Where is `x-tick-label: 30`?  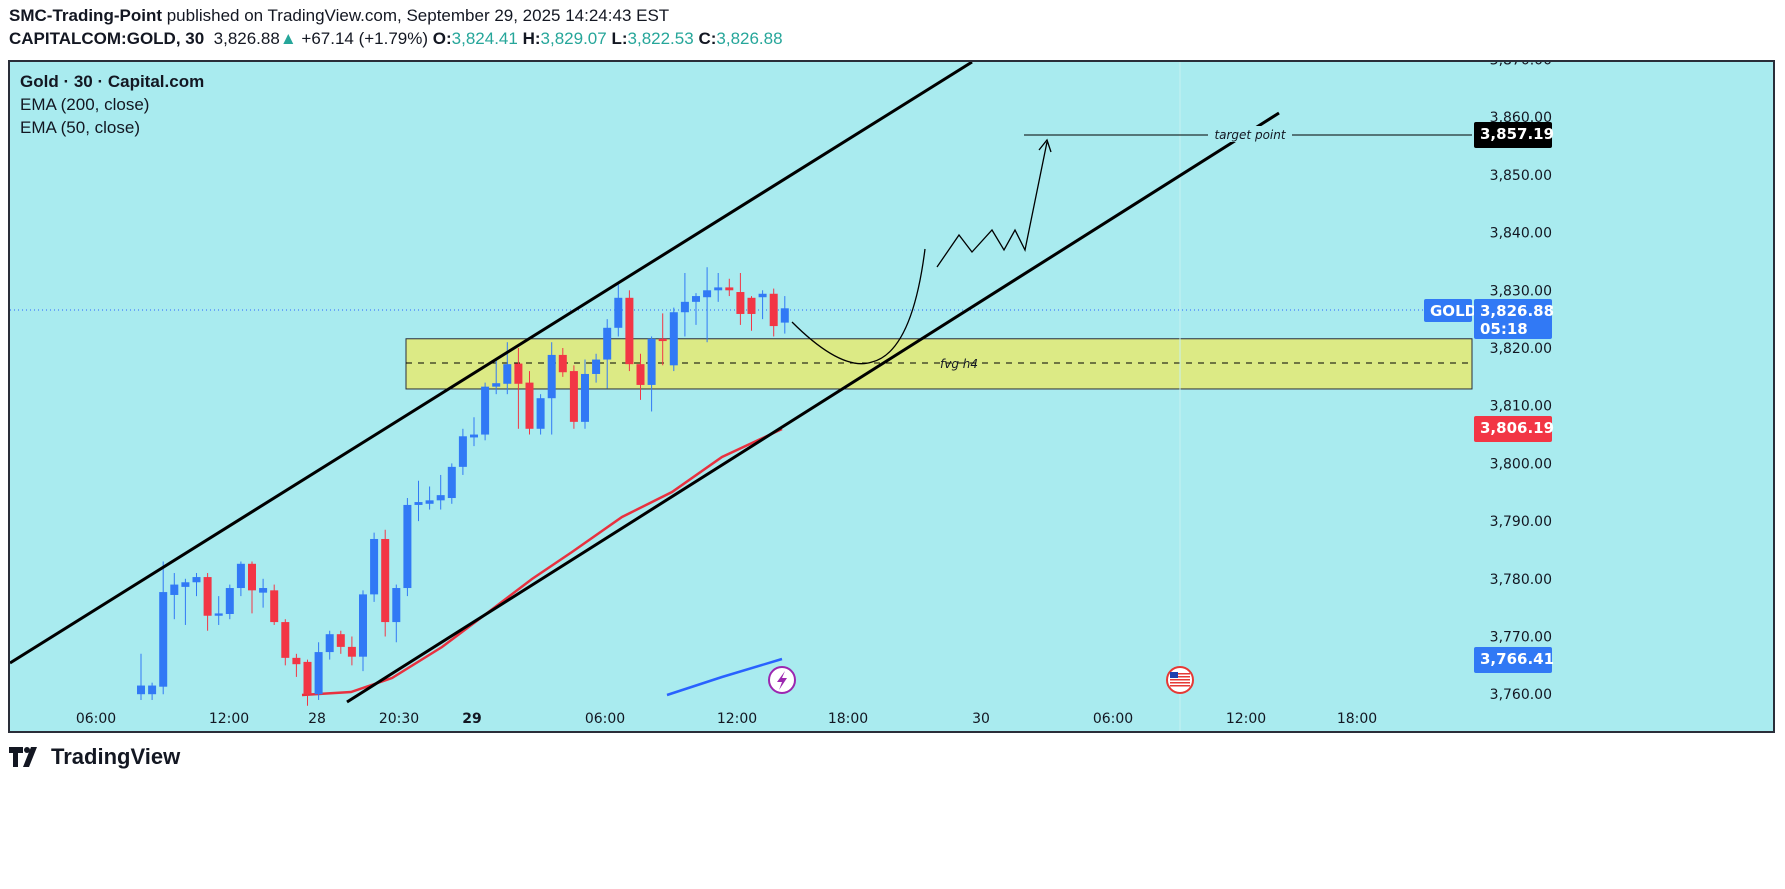 x-tick-label: 30 is located at coordinates (981, 719).